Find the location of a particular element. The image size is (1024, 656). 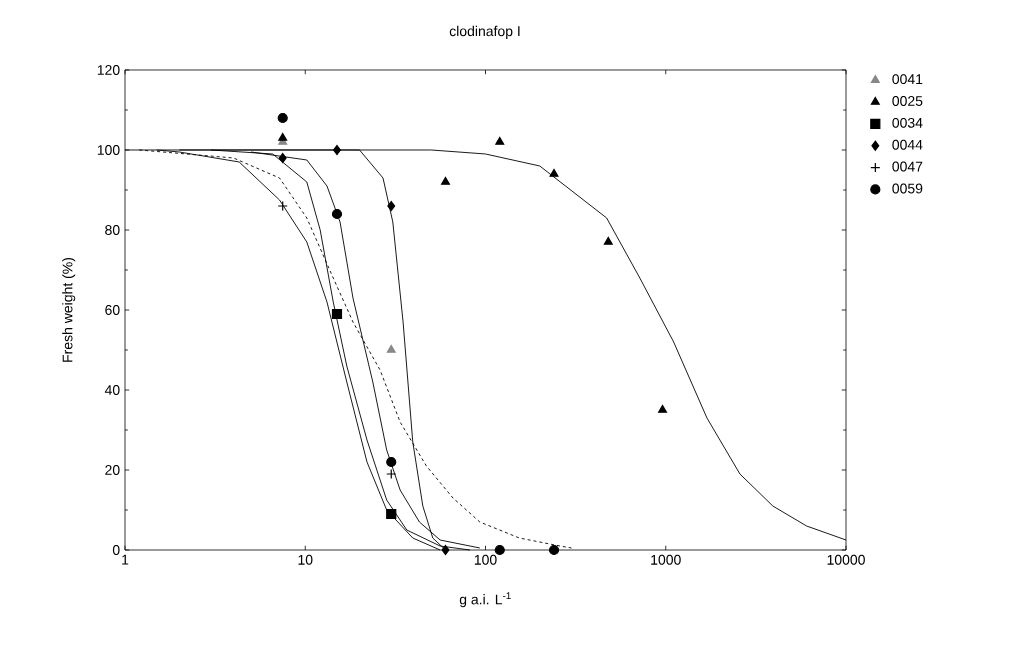

y-tick-label: 60 is located at coordinates (112, 310).